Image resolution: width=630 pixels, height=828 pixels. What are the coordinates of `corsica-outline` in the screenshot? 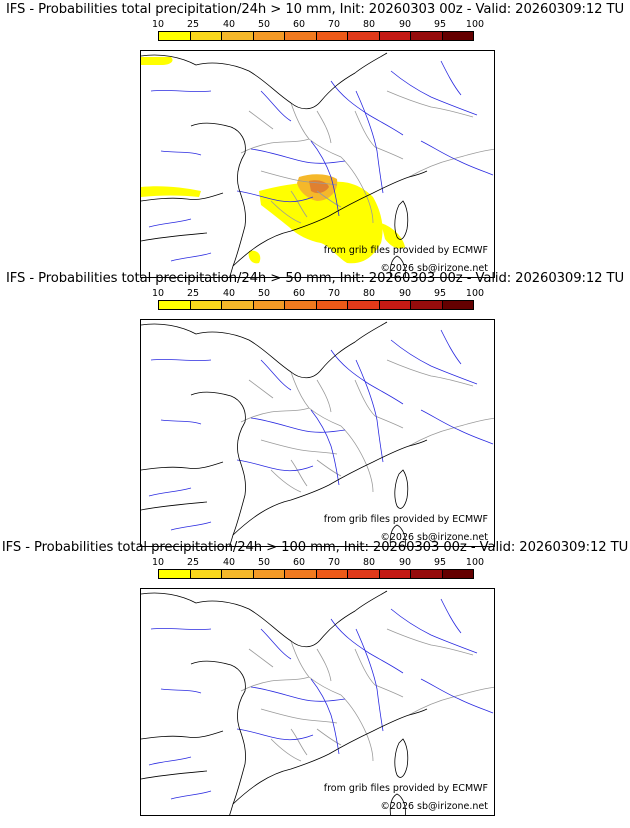 It's located at (401, 758).